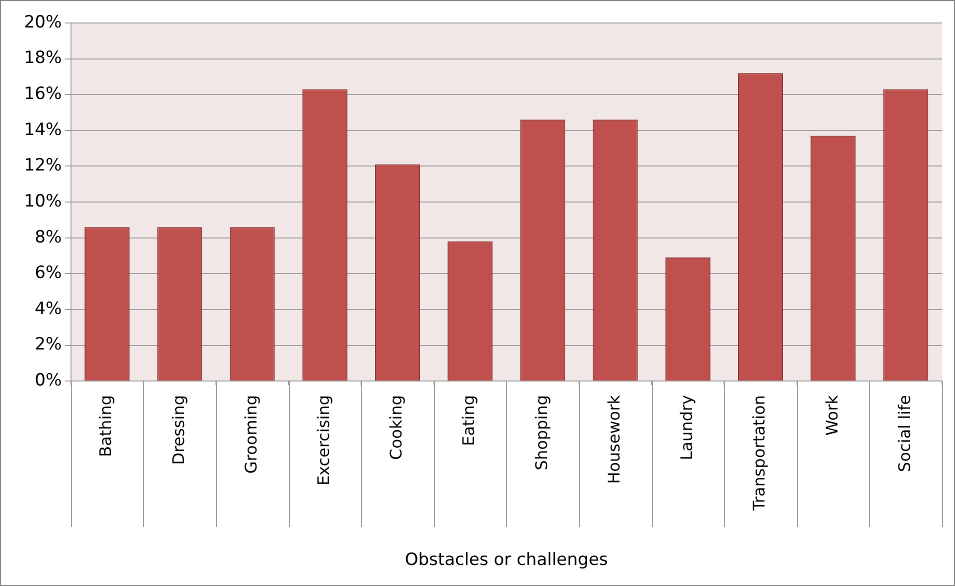 The image size is (955, 586). I want to click on y-tick-label: 0%, so click(48, 380).